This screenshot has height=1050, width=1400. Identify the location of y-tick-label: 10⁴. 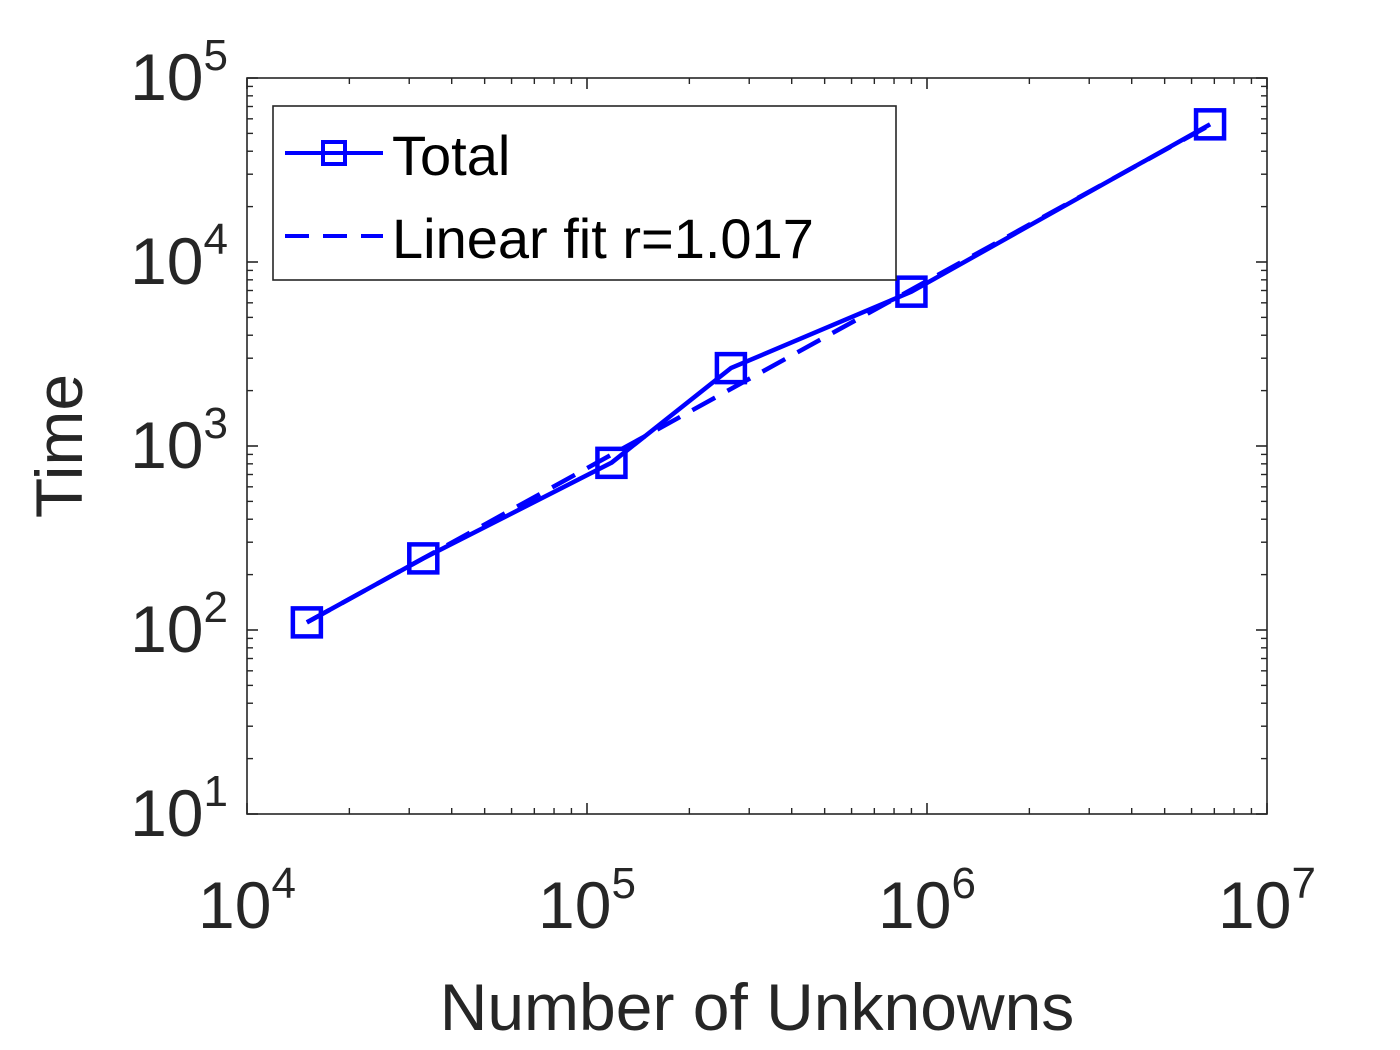
(179, 256).